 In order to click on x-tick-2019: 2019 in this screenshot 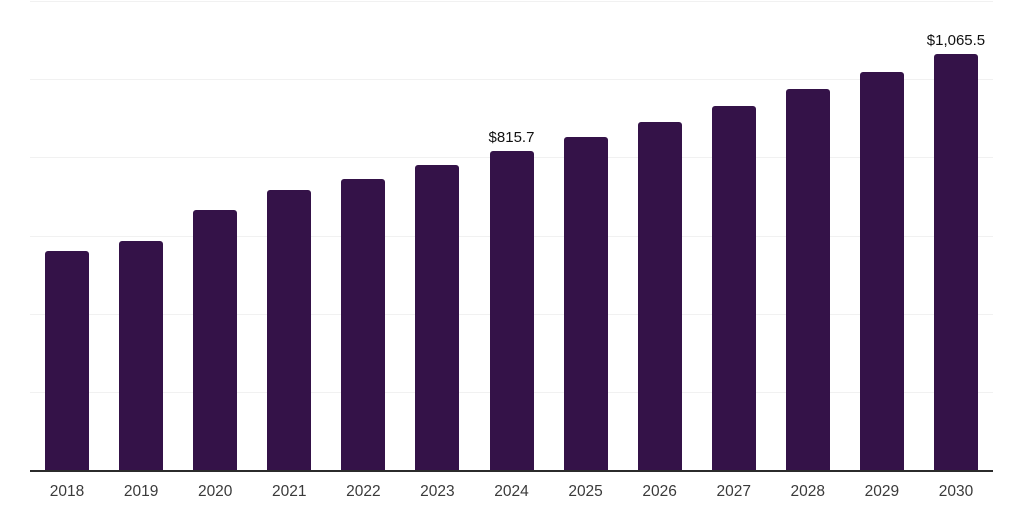, I will do `click(141, 491)`.